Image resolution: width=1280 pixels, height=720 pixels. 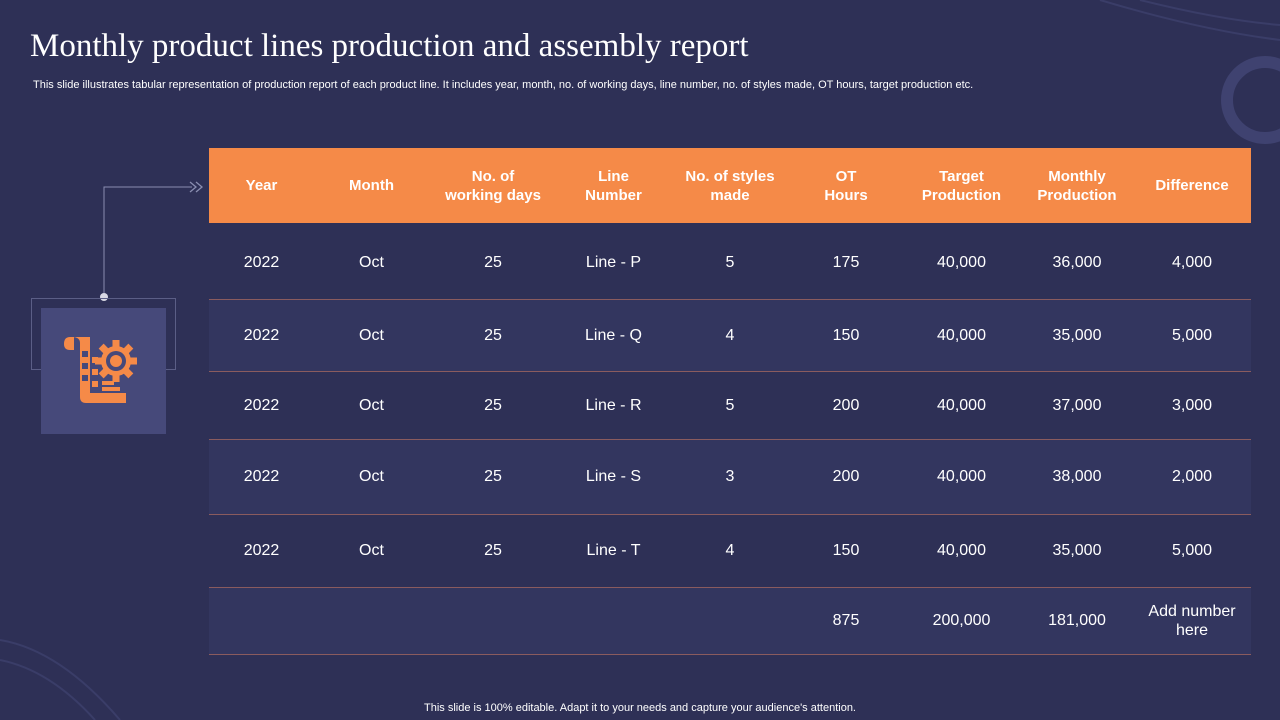 What do you see at coordinates (613, 335) in the screenshot?
I see `table-cell: Line - Q` at bounding box center [613, 335].